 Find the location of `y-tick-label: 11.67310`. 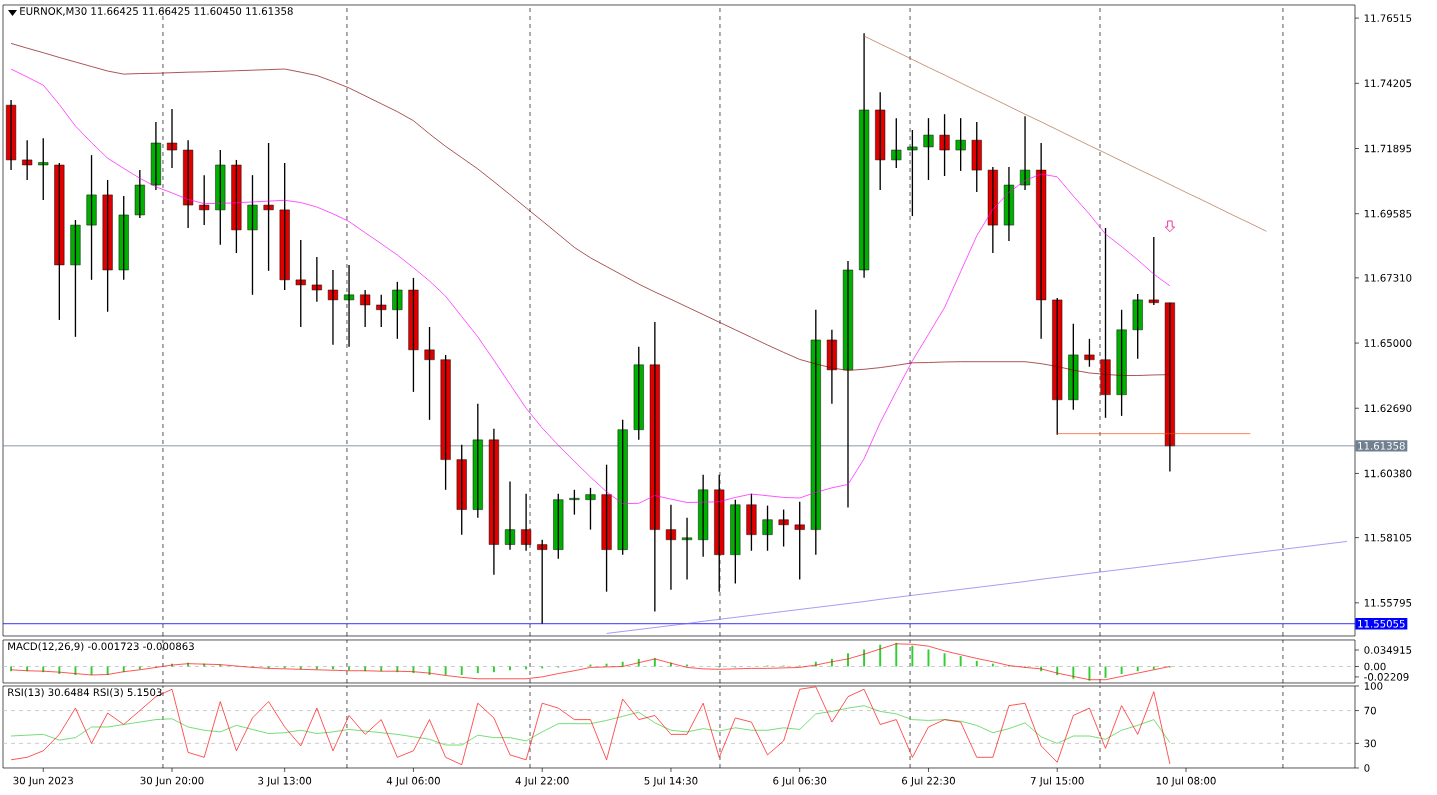

y-tick-label: 11.67310 is located at coordinates (1388, 278).